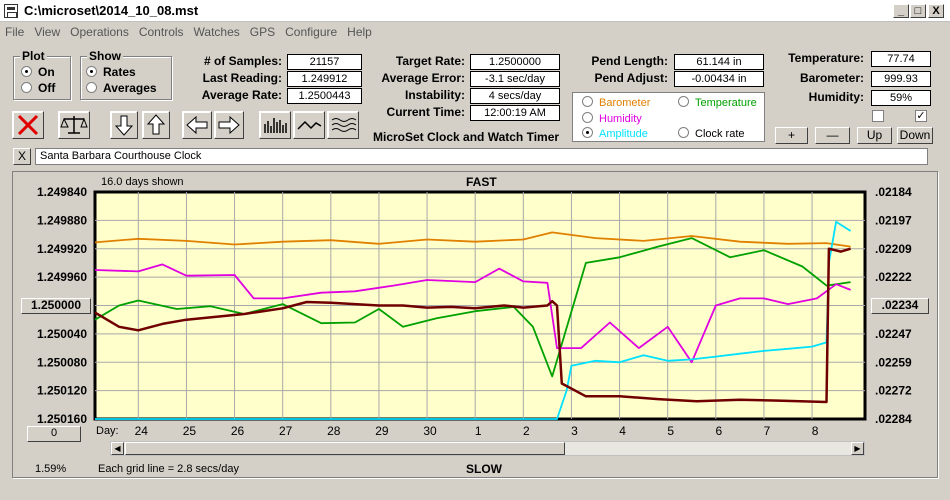  Describe the element at coordinates (430, 61) in the screenshot. I see `target-rate-label: Target Rate:` at that location.